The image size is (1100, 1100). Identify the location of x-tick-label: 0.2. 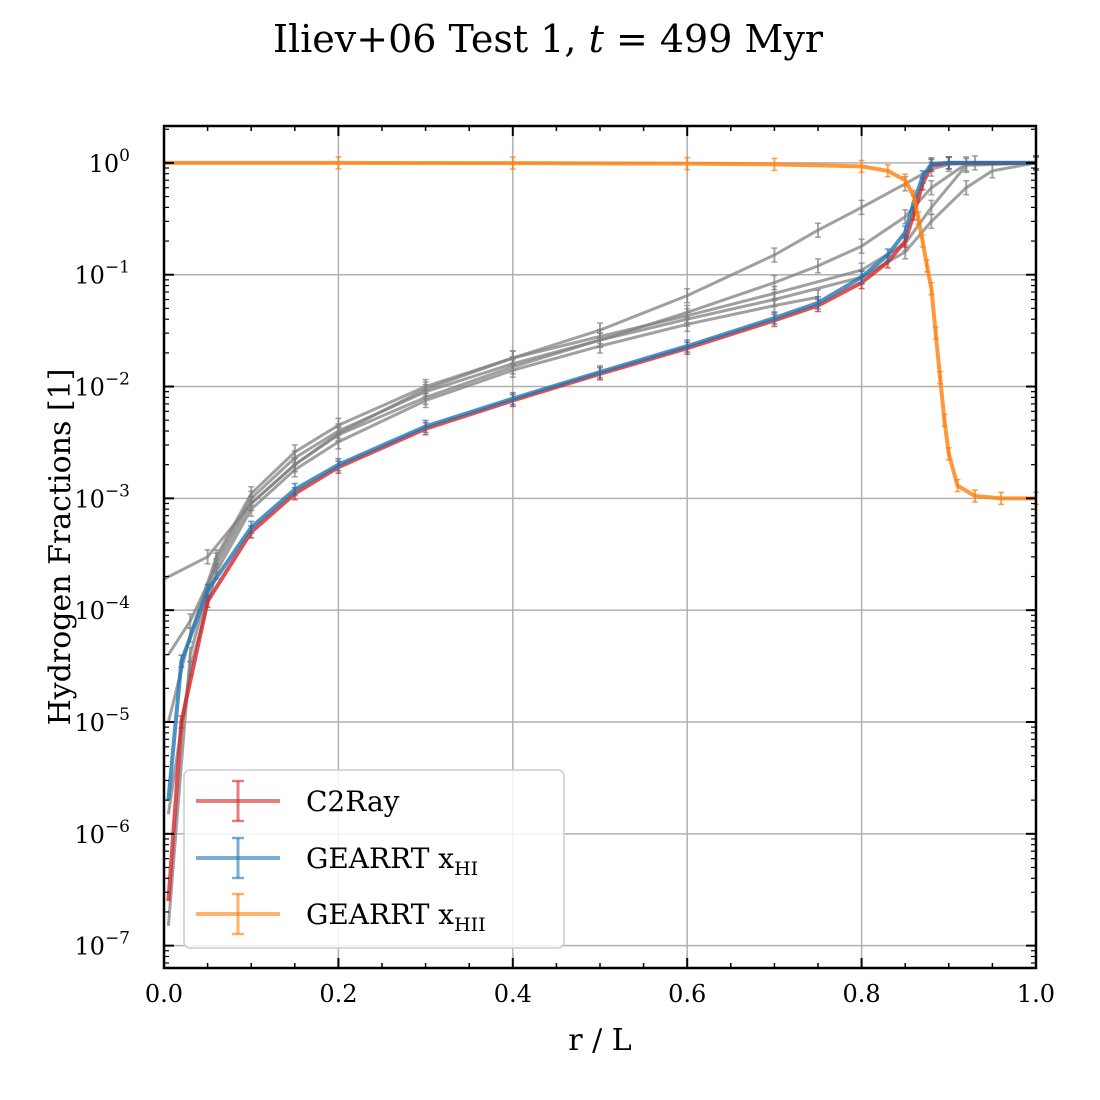
(338, 994).